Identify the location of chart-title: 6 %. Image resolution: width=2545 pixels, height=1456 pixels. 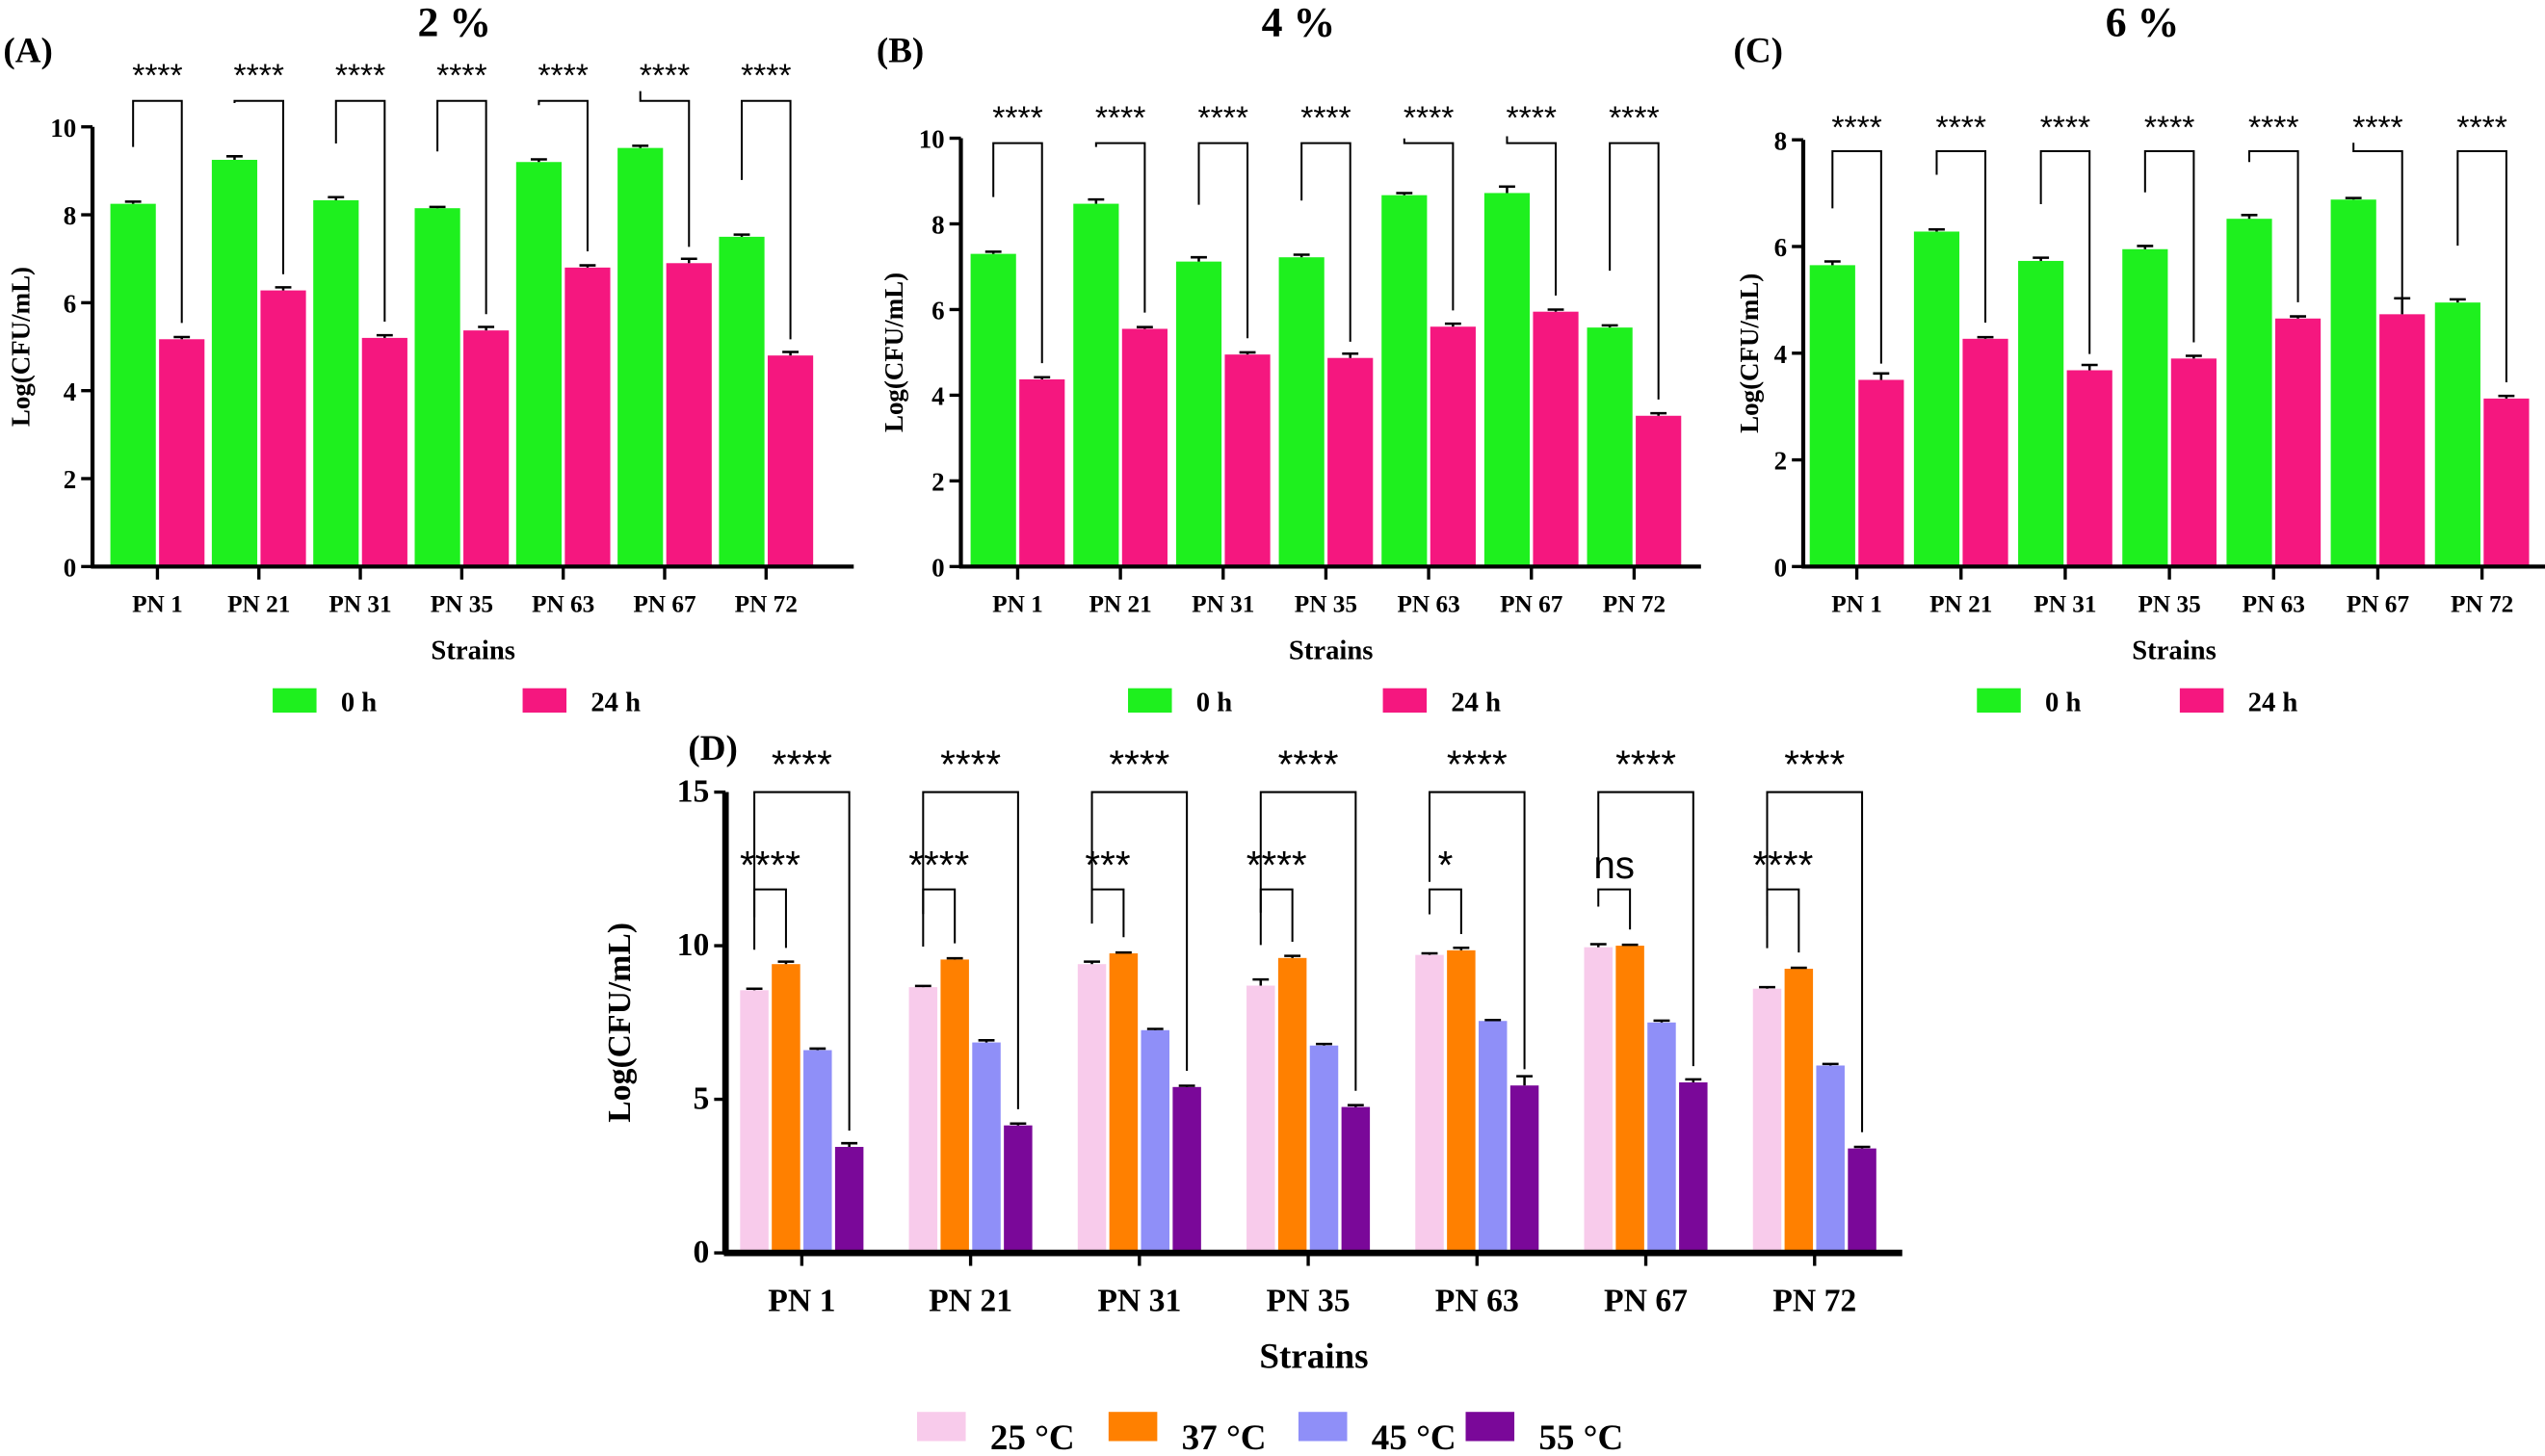
(2143, 22).